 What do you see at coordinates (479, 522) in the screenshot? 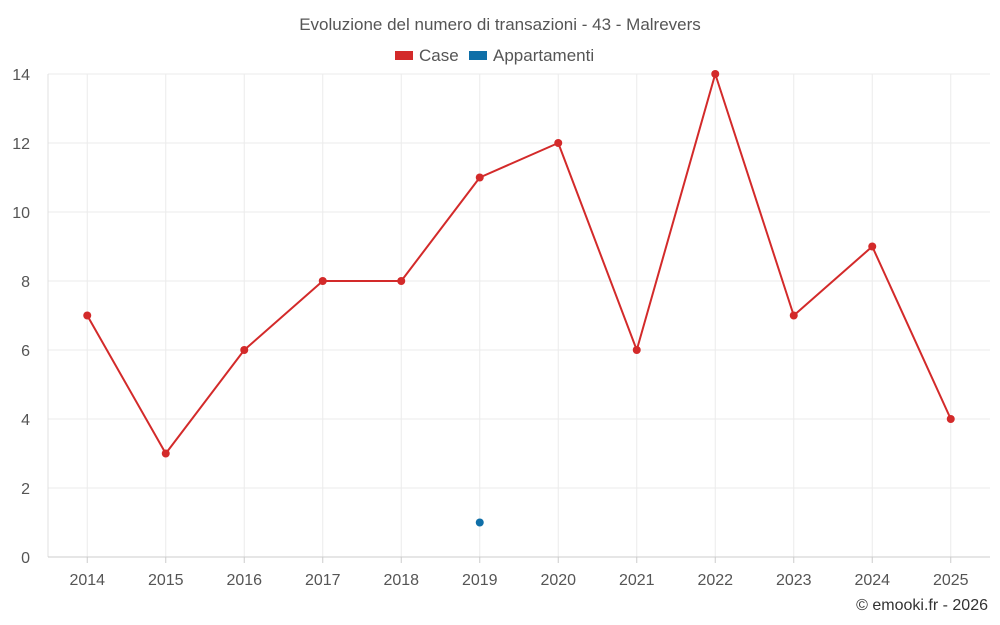
I see `data-point-appartamenti` at bounding box center [479, 522].